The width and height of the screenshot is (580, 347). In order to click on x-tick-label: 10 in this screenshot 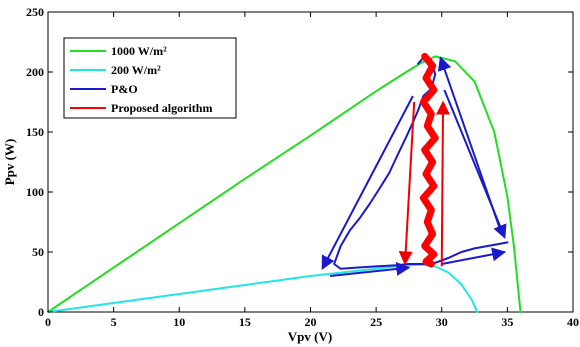, I will do `click(179, 322)`.